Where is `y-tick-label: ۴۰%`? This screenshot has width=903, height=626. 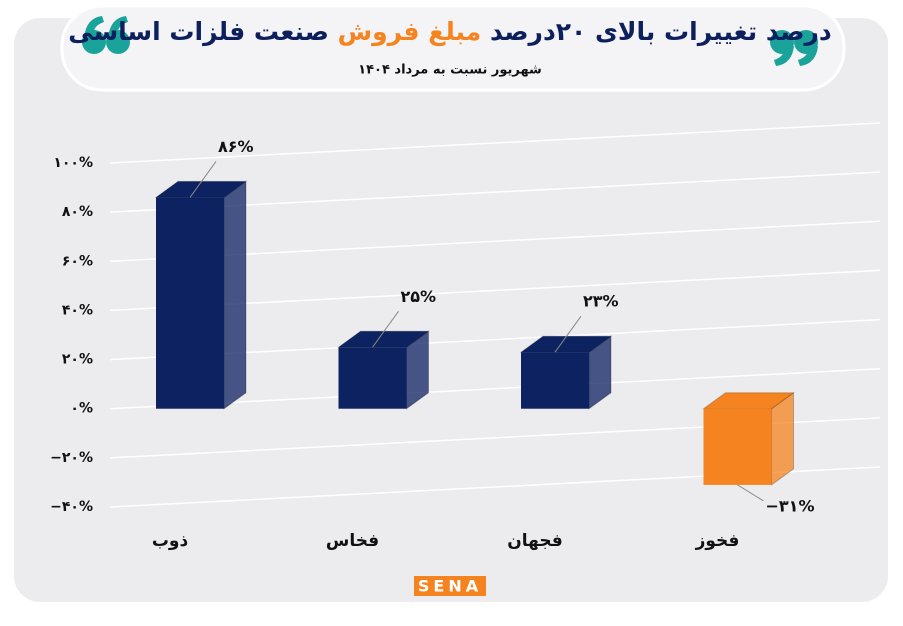
y-tick-label: ۴۰% is located at coordinates (77, 310).